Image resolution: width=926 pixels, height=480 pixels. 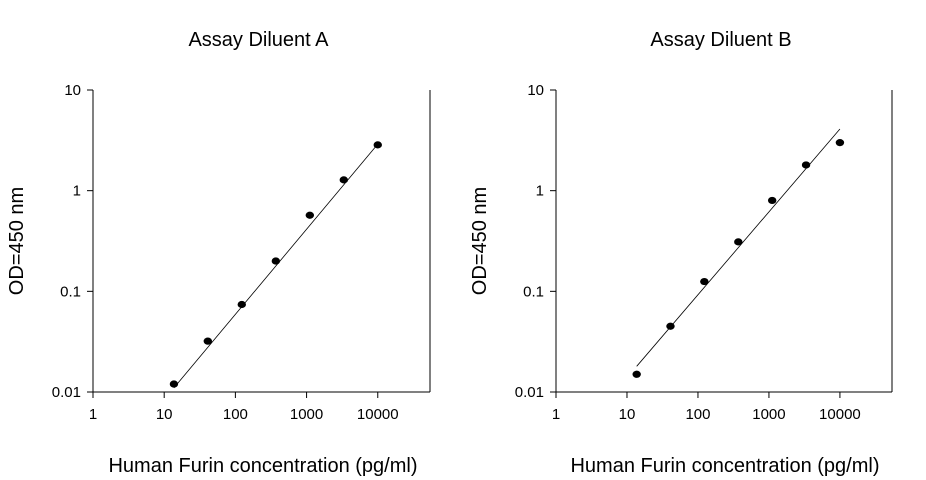 I want to click on chart-title: Assay Diluent B, so click(x=720, y=40).